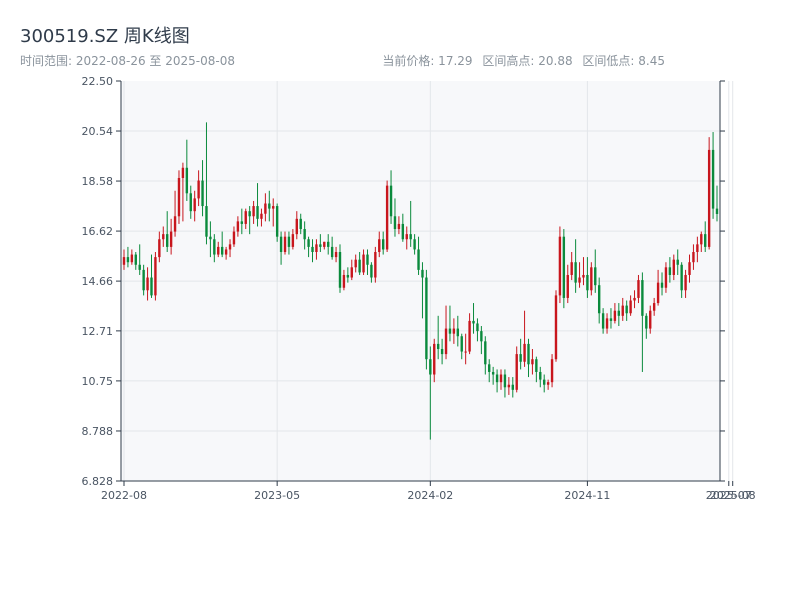 The image size is (800, 600). I want to click on x-tick-label: 2023-05, so click(277, 495).